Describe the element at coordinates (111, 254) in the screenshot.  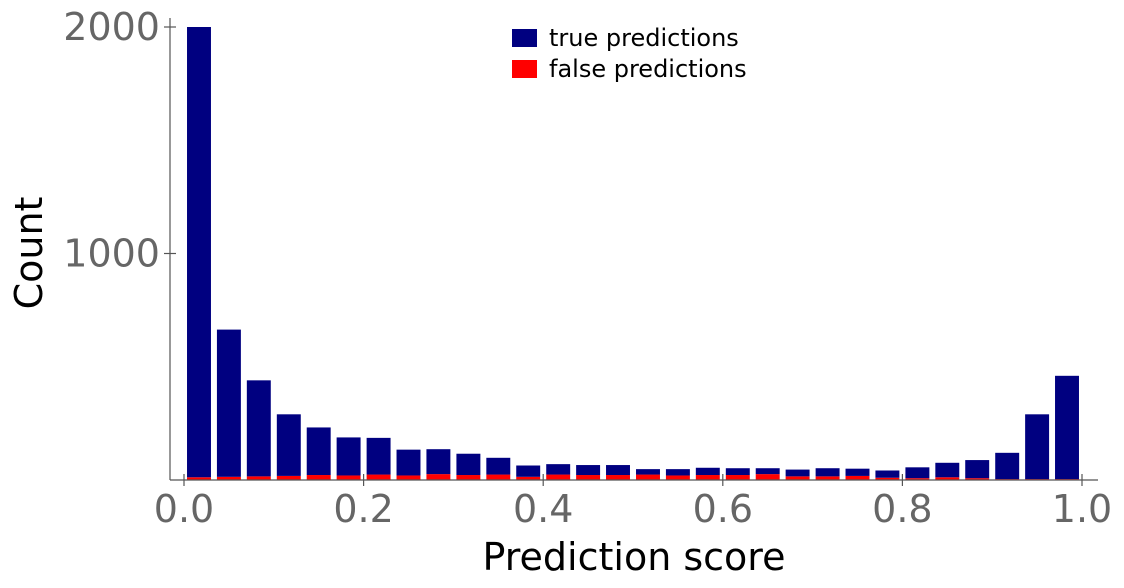
I see `y-tick-label-1: 1000` at that location.